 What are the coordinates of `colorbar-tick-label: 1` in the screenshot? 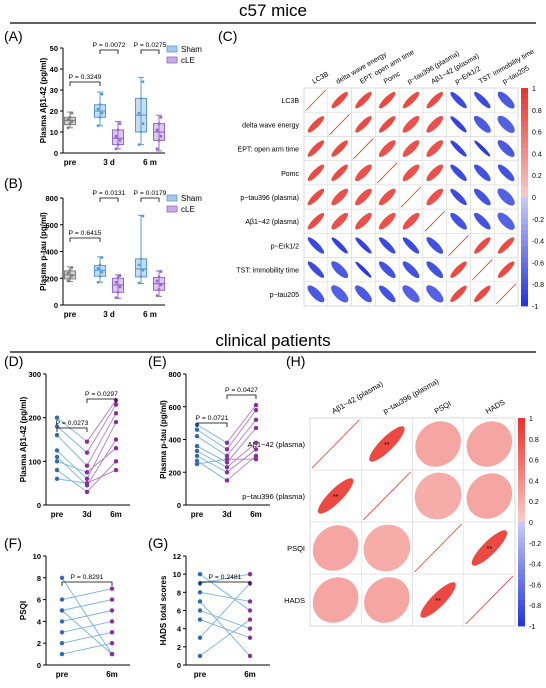 It's located at (531, 419).